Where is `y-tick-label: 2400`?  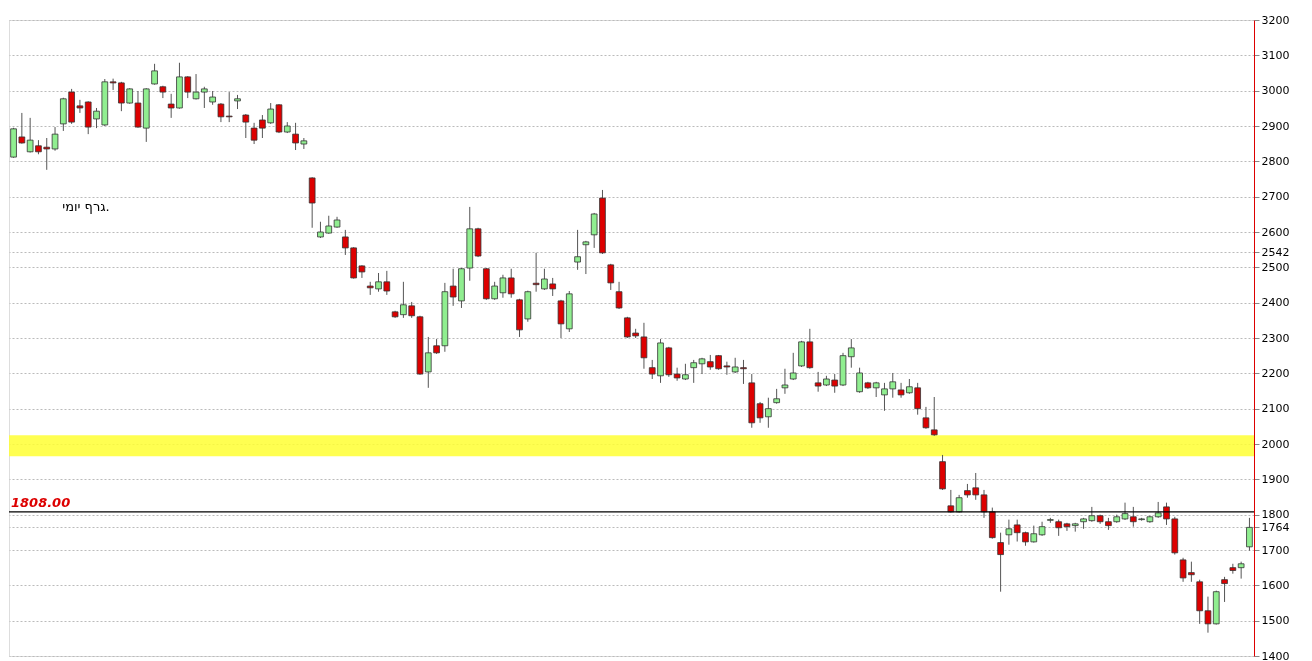
y-tick-label: 2400 is located at coordinates (1275, 303).